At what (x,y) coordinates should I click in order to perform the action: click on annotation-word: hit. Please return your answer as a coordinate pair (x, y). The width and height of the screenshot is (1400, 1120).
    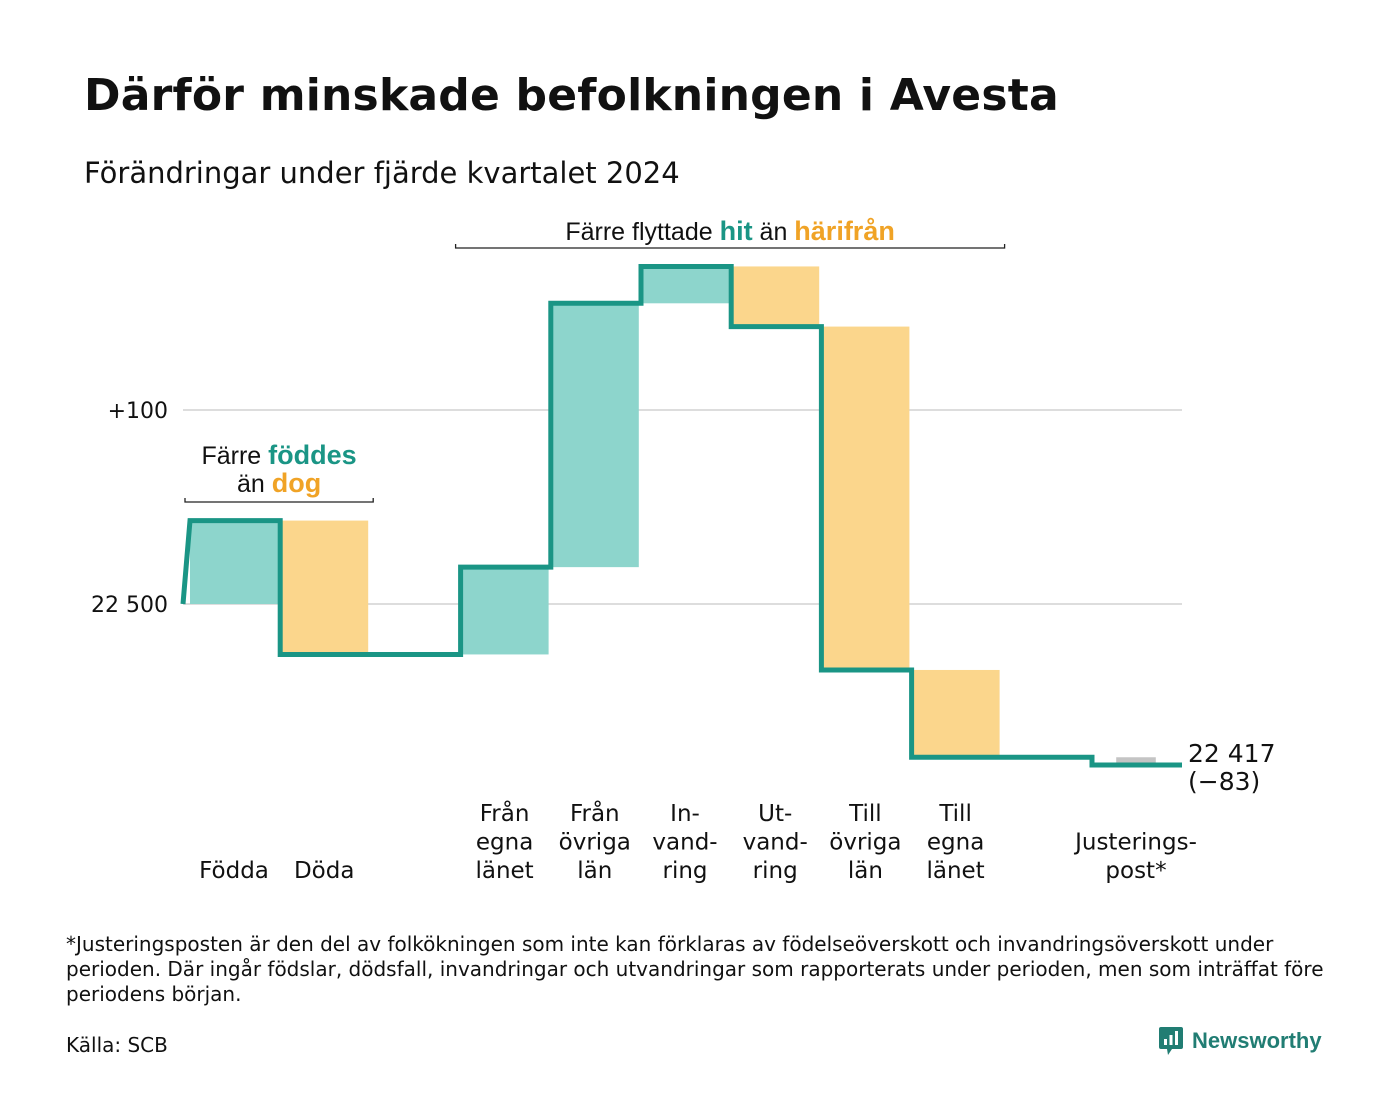
    Looking at the image, I should click on (736, 231).